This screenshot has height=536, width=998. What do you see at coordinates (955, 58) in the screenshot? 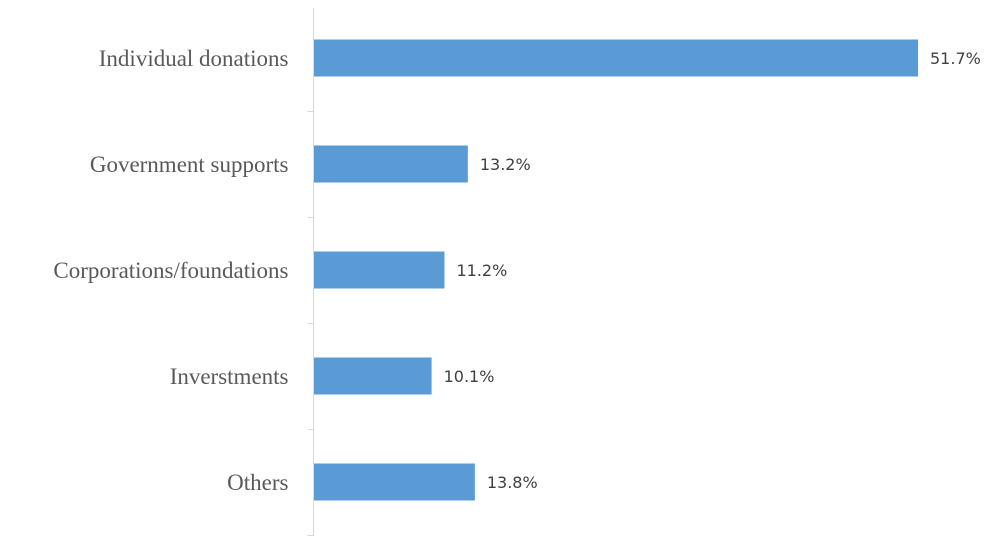
I see `data-label: 51.7%` at bounding box center [955, 58].